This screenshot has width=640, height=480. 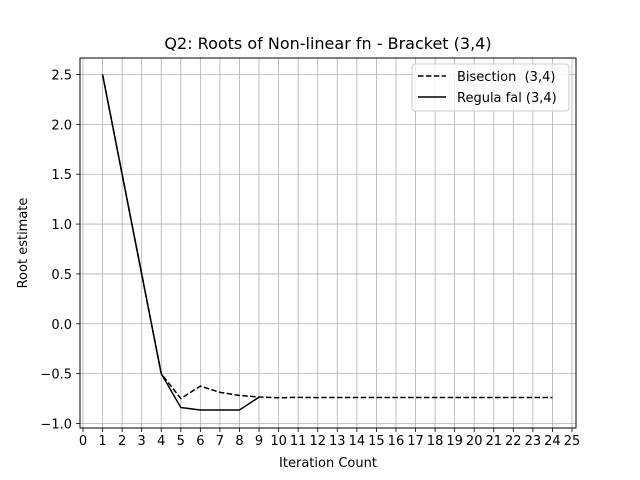 I want to click on legend-box, so click(x=490, y=87).